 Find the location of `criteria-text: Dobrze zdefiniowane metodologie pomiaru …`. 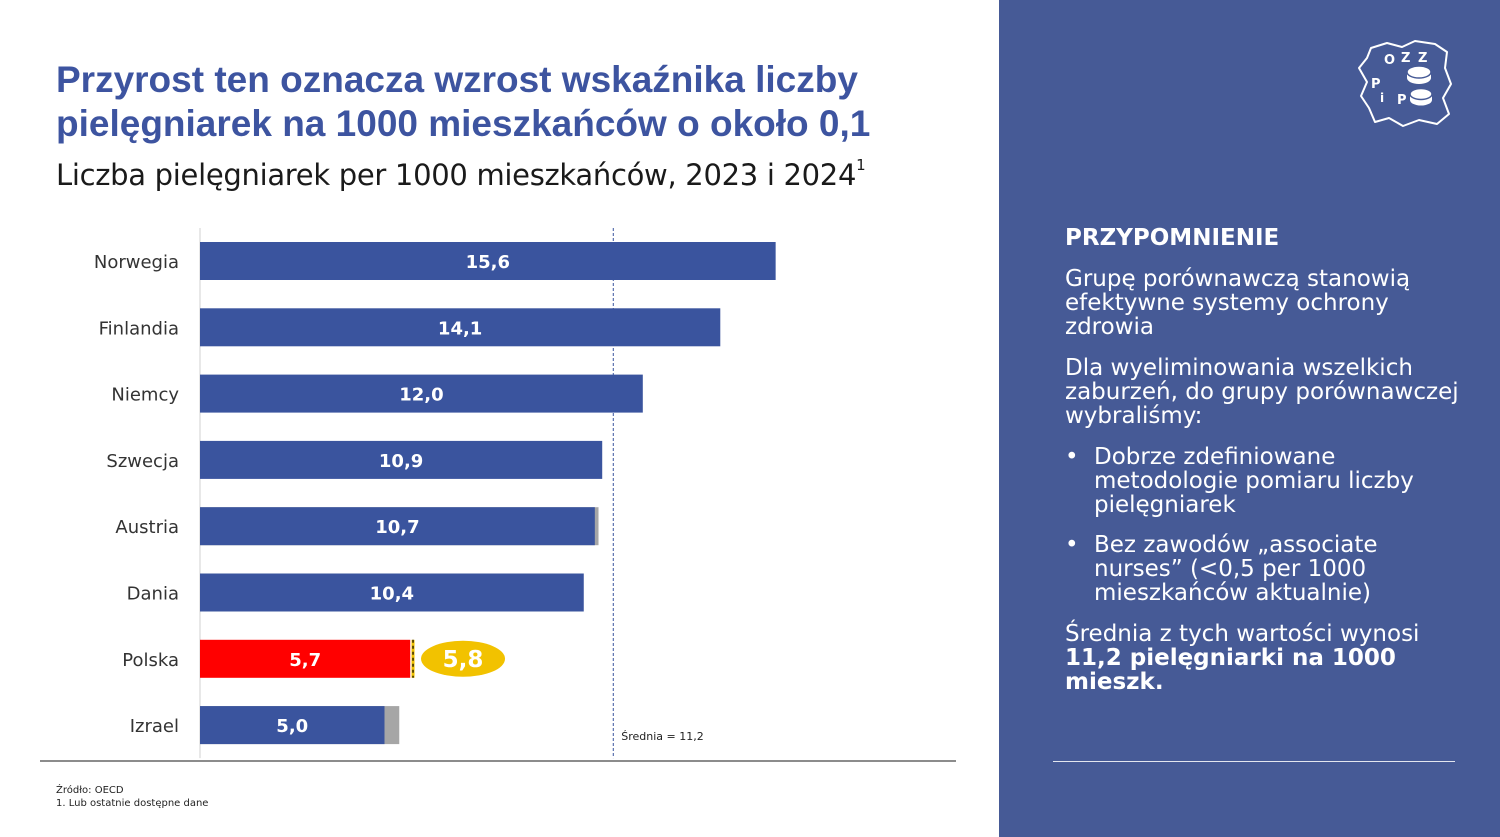

criteria-text: Dobrze zdefiniowane metodologie pomiaru … is located at coordinates (1254, 481).